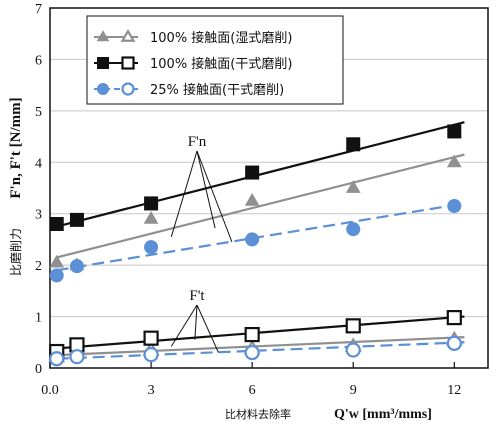 This screenshot has height=427, width=496. What do you see at coordinates (251, 380) in the screenshot?
I see `x-axis: 0.0 3 6 9 12` at bounding box center [251, 380].